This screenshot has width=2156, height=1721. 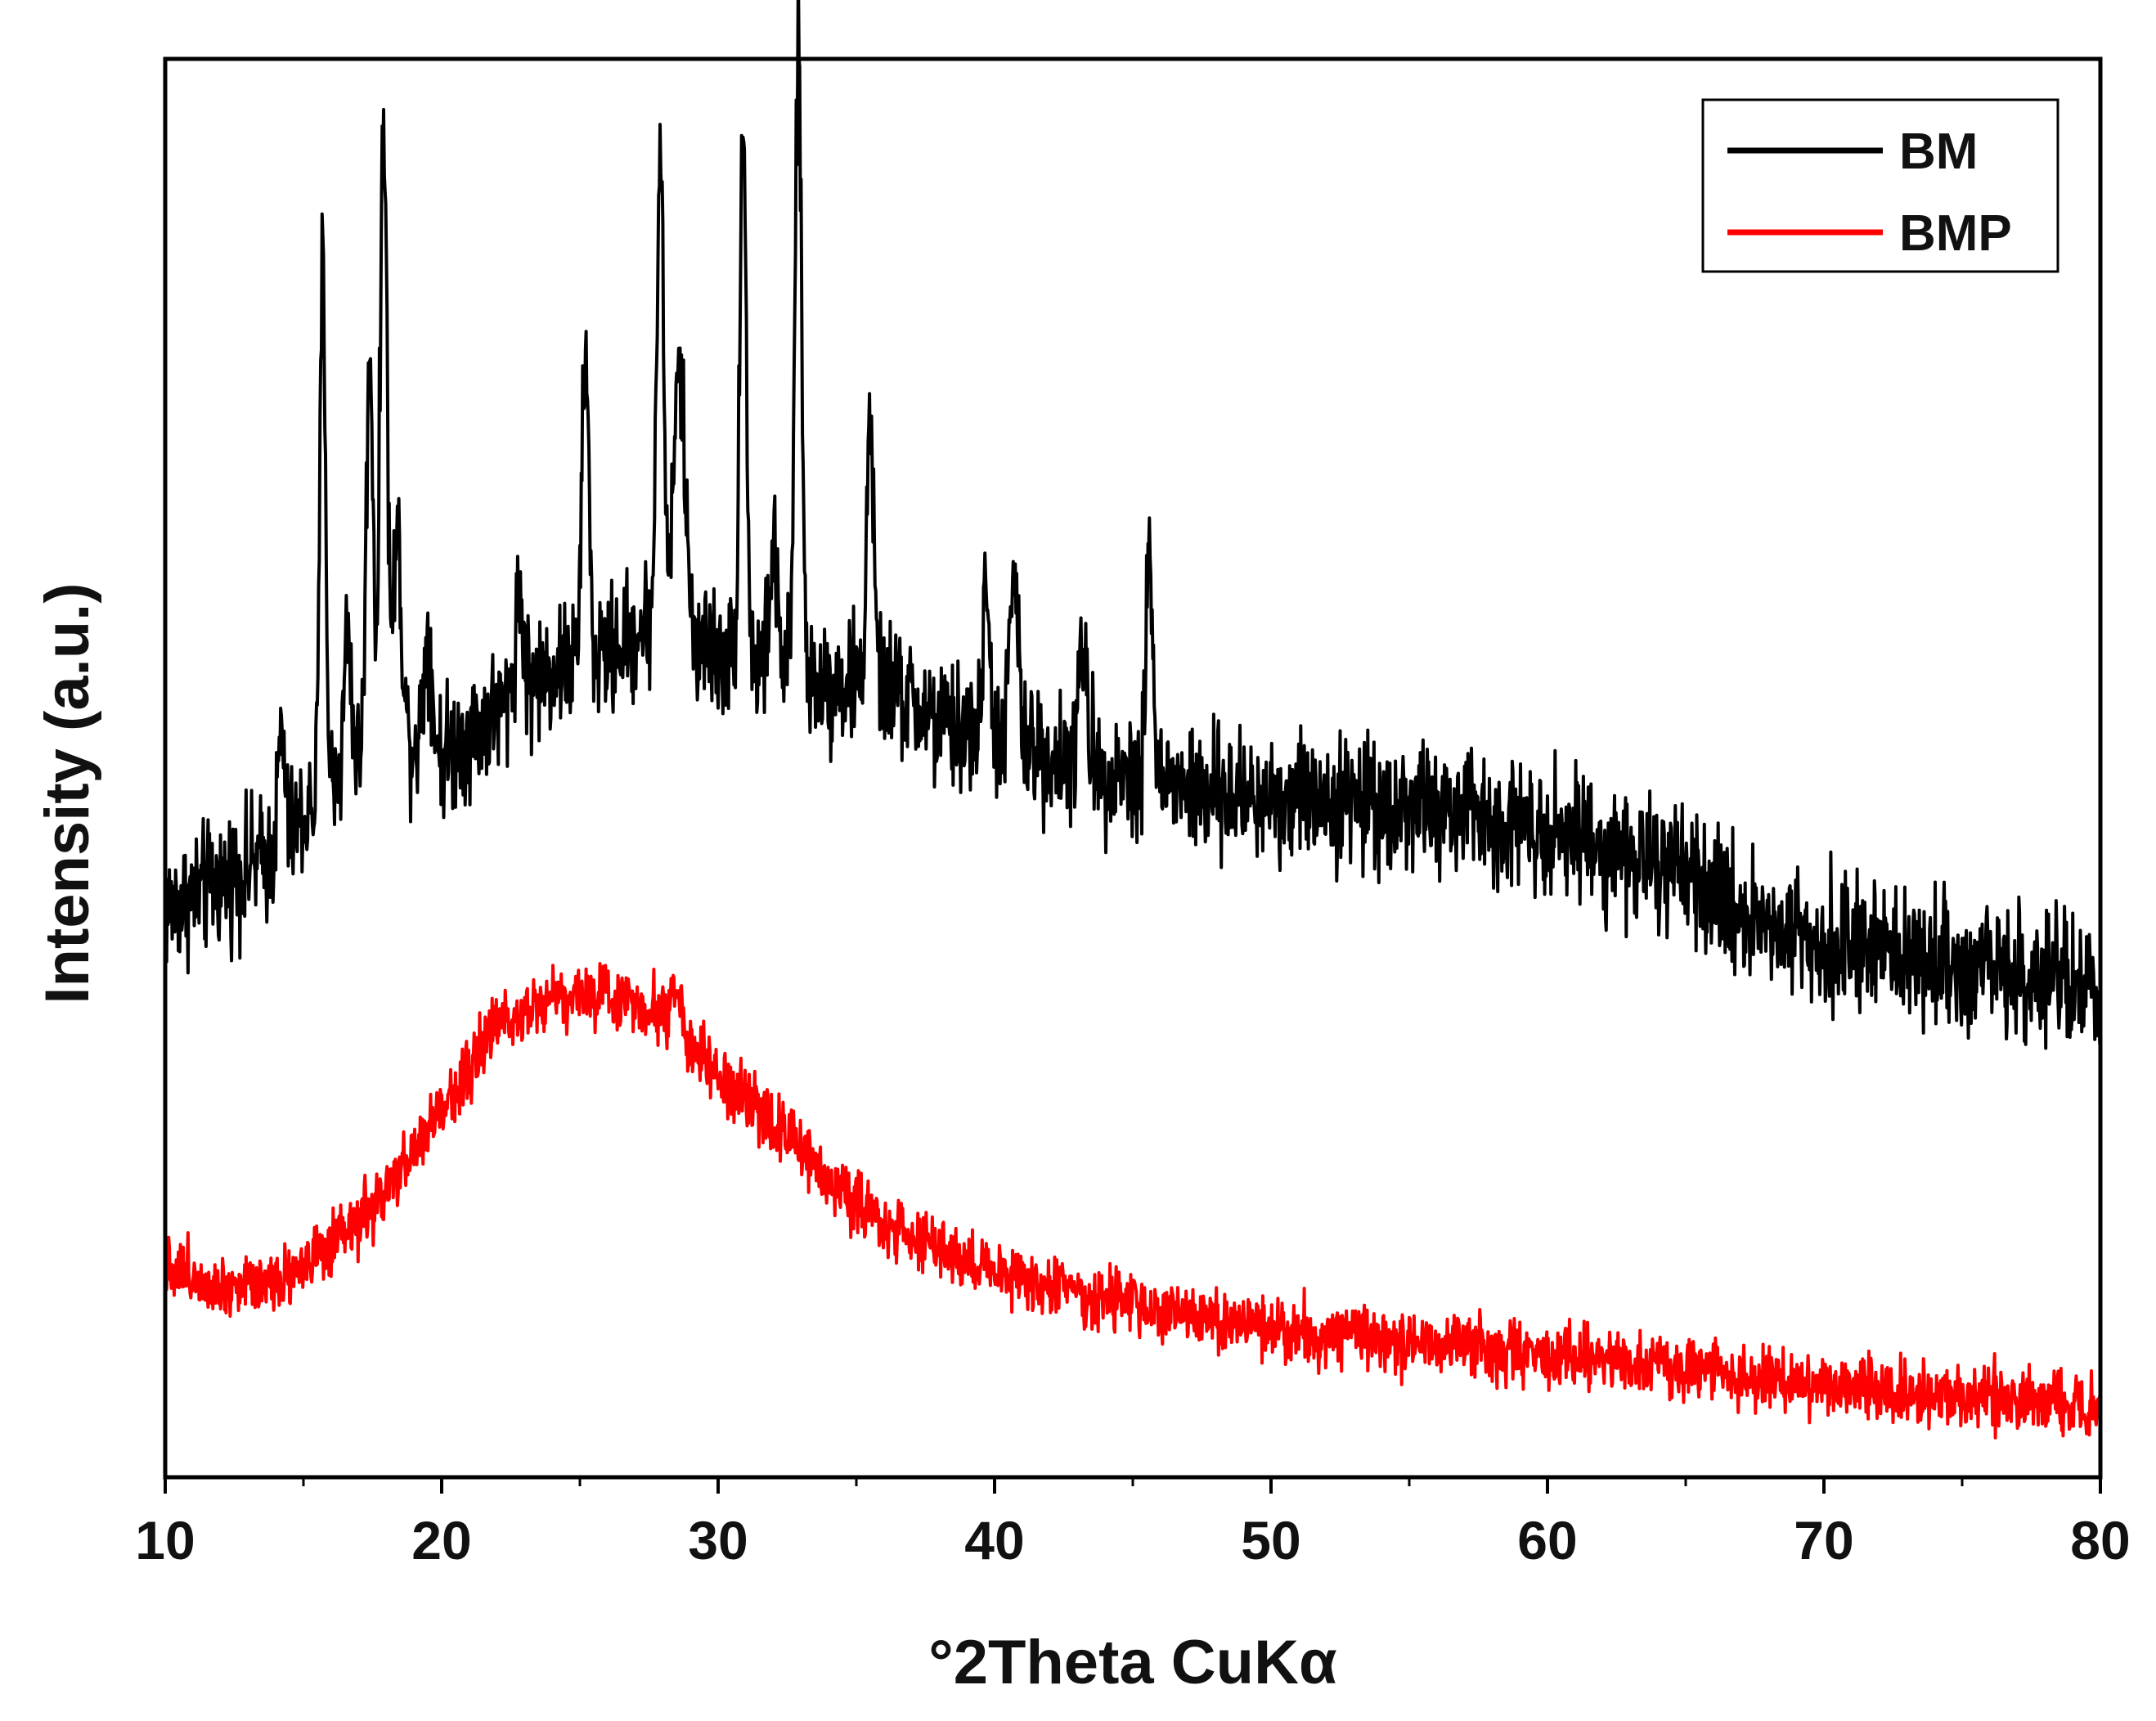 What do you see at coordinates (994, 1540) in the screenshot?
I see `x-tick-label: 40` at bounding box center [994, 1540].